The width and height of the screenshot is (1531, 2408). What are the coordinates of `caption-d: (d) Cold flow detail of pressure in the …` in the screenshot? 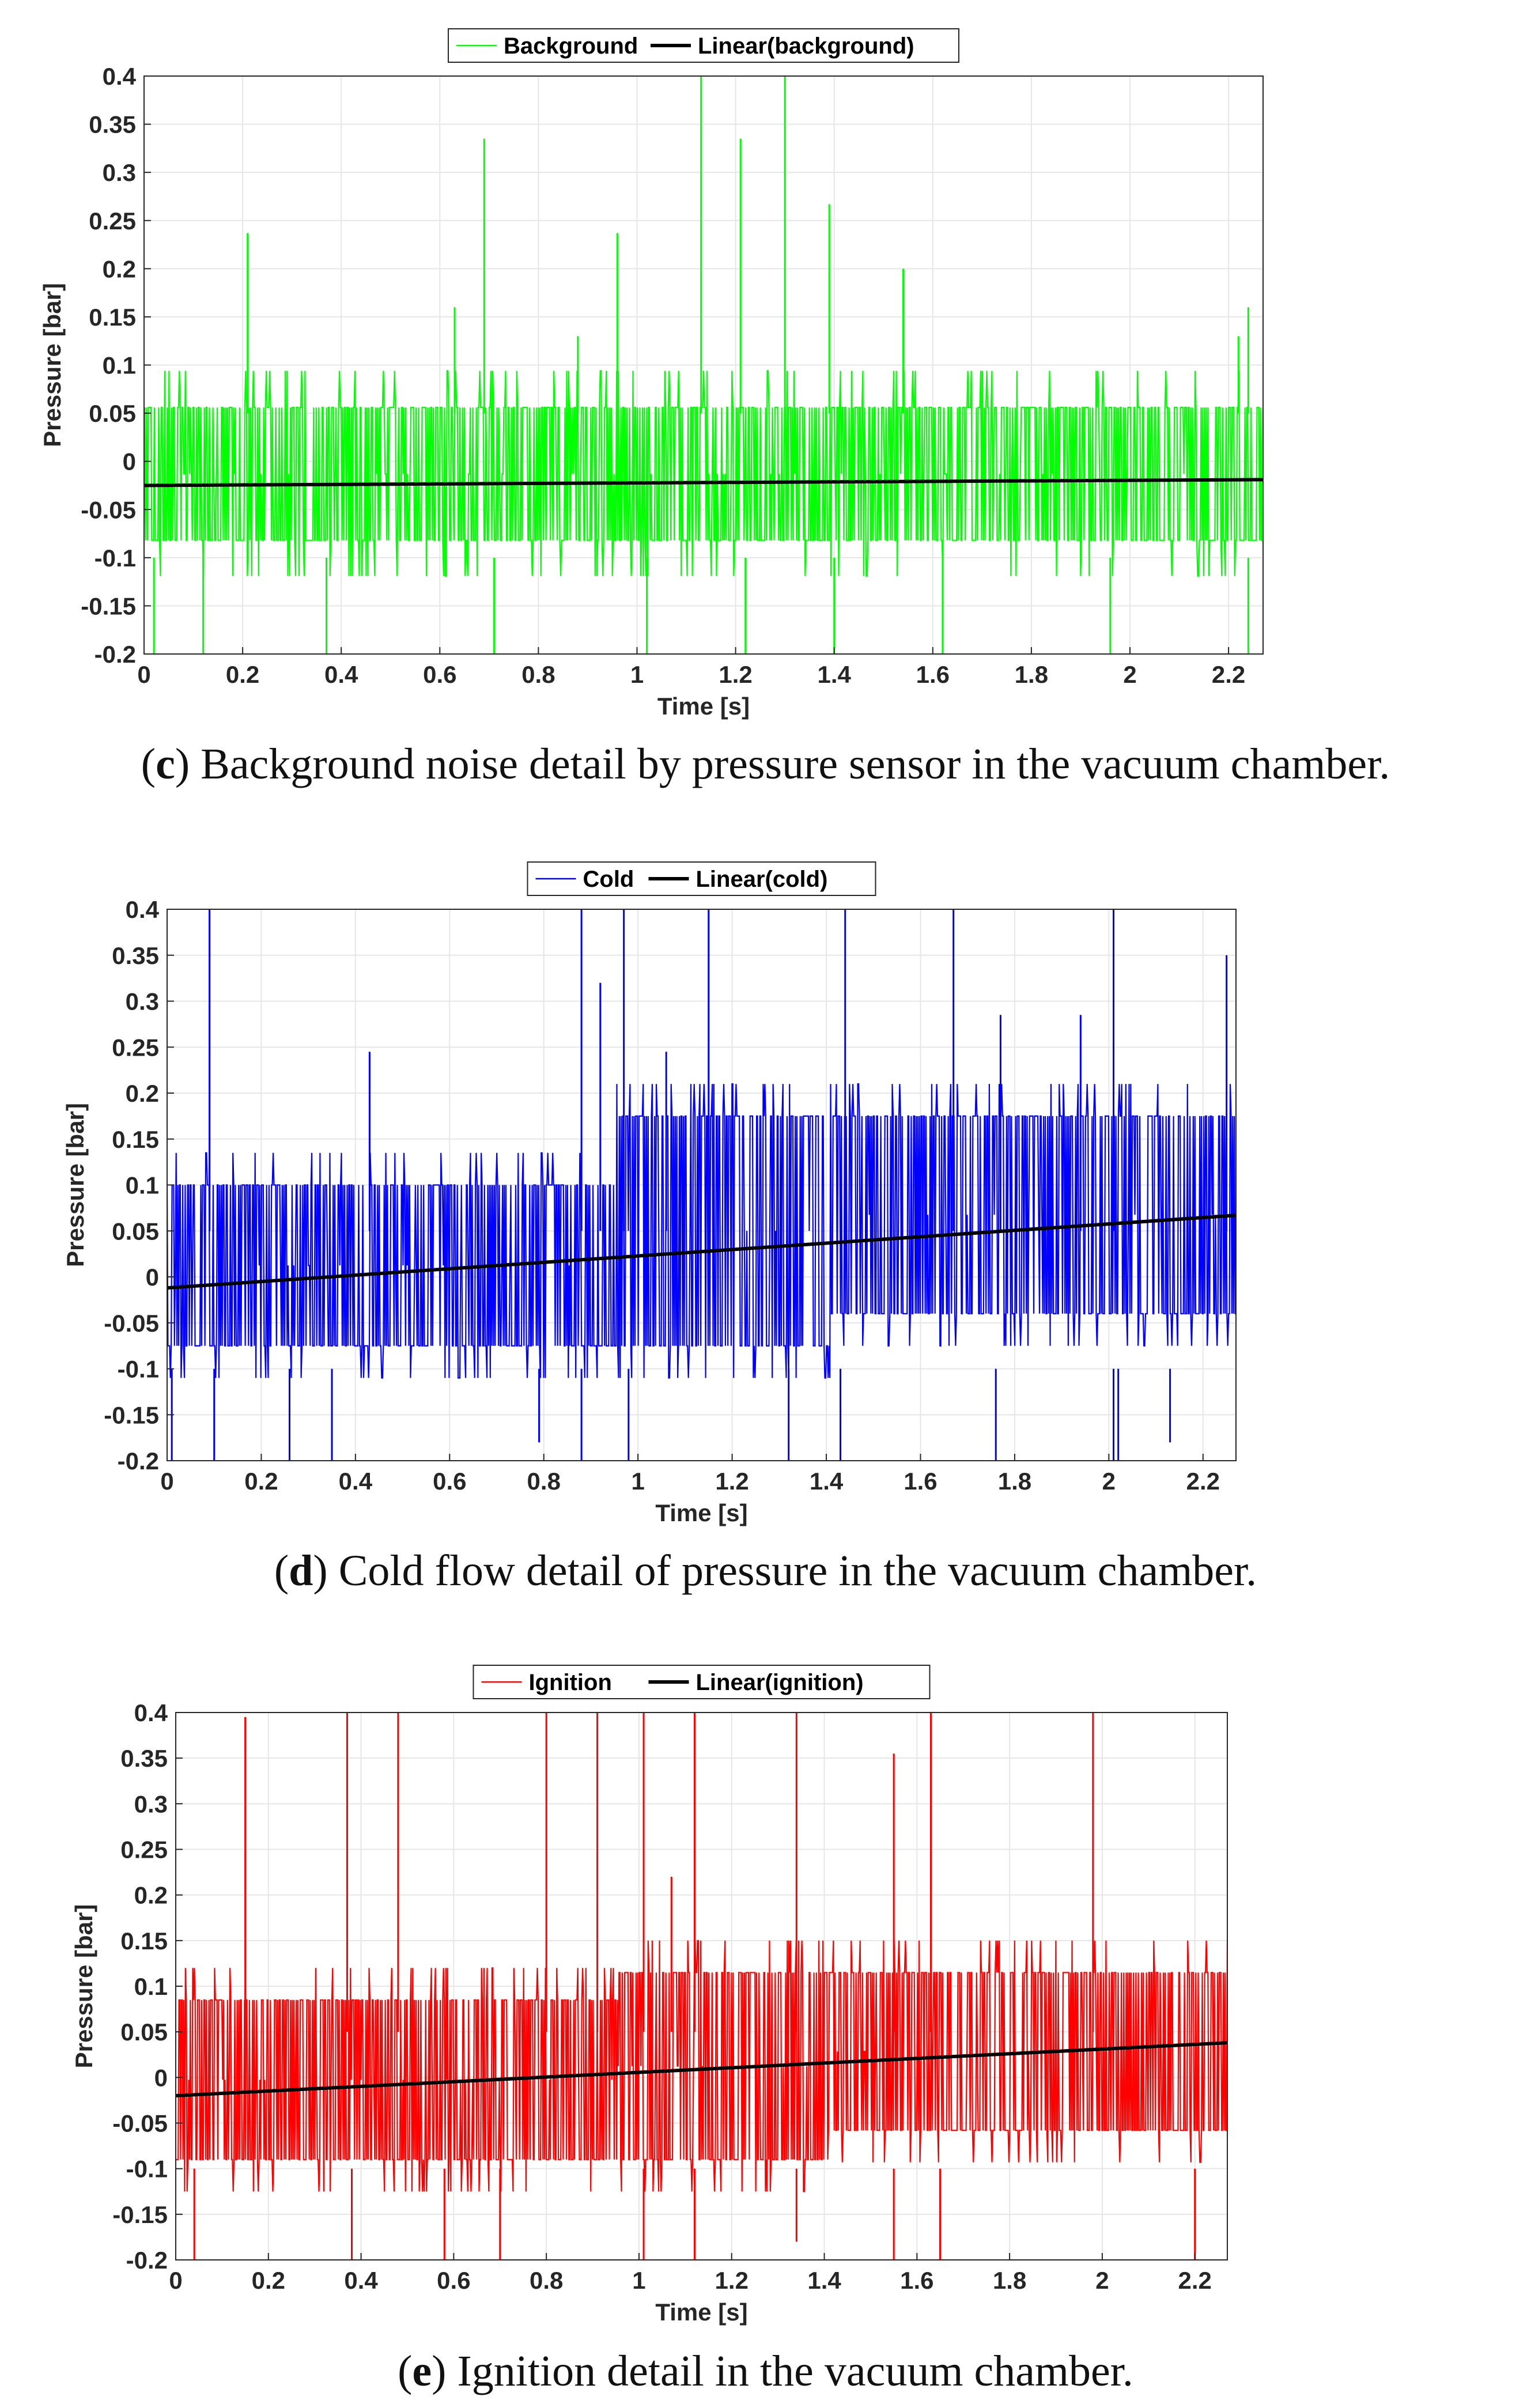 It's located at (765, 1571).